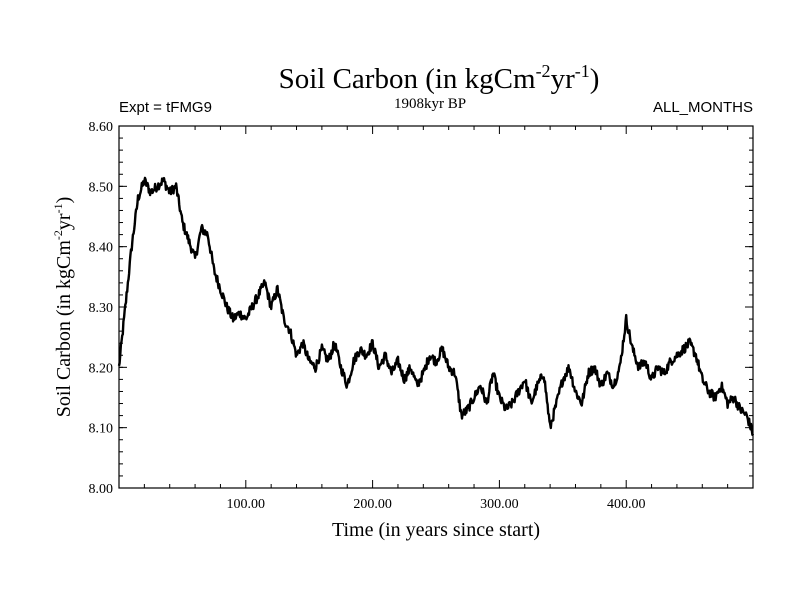 This screenshot has width=800, height=600. I want to click on y-tick-label: 8.40, so click(101, 248).